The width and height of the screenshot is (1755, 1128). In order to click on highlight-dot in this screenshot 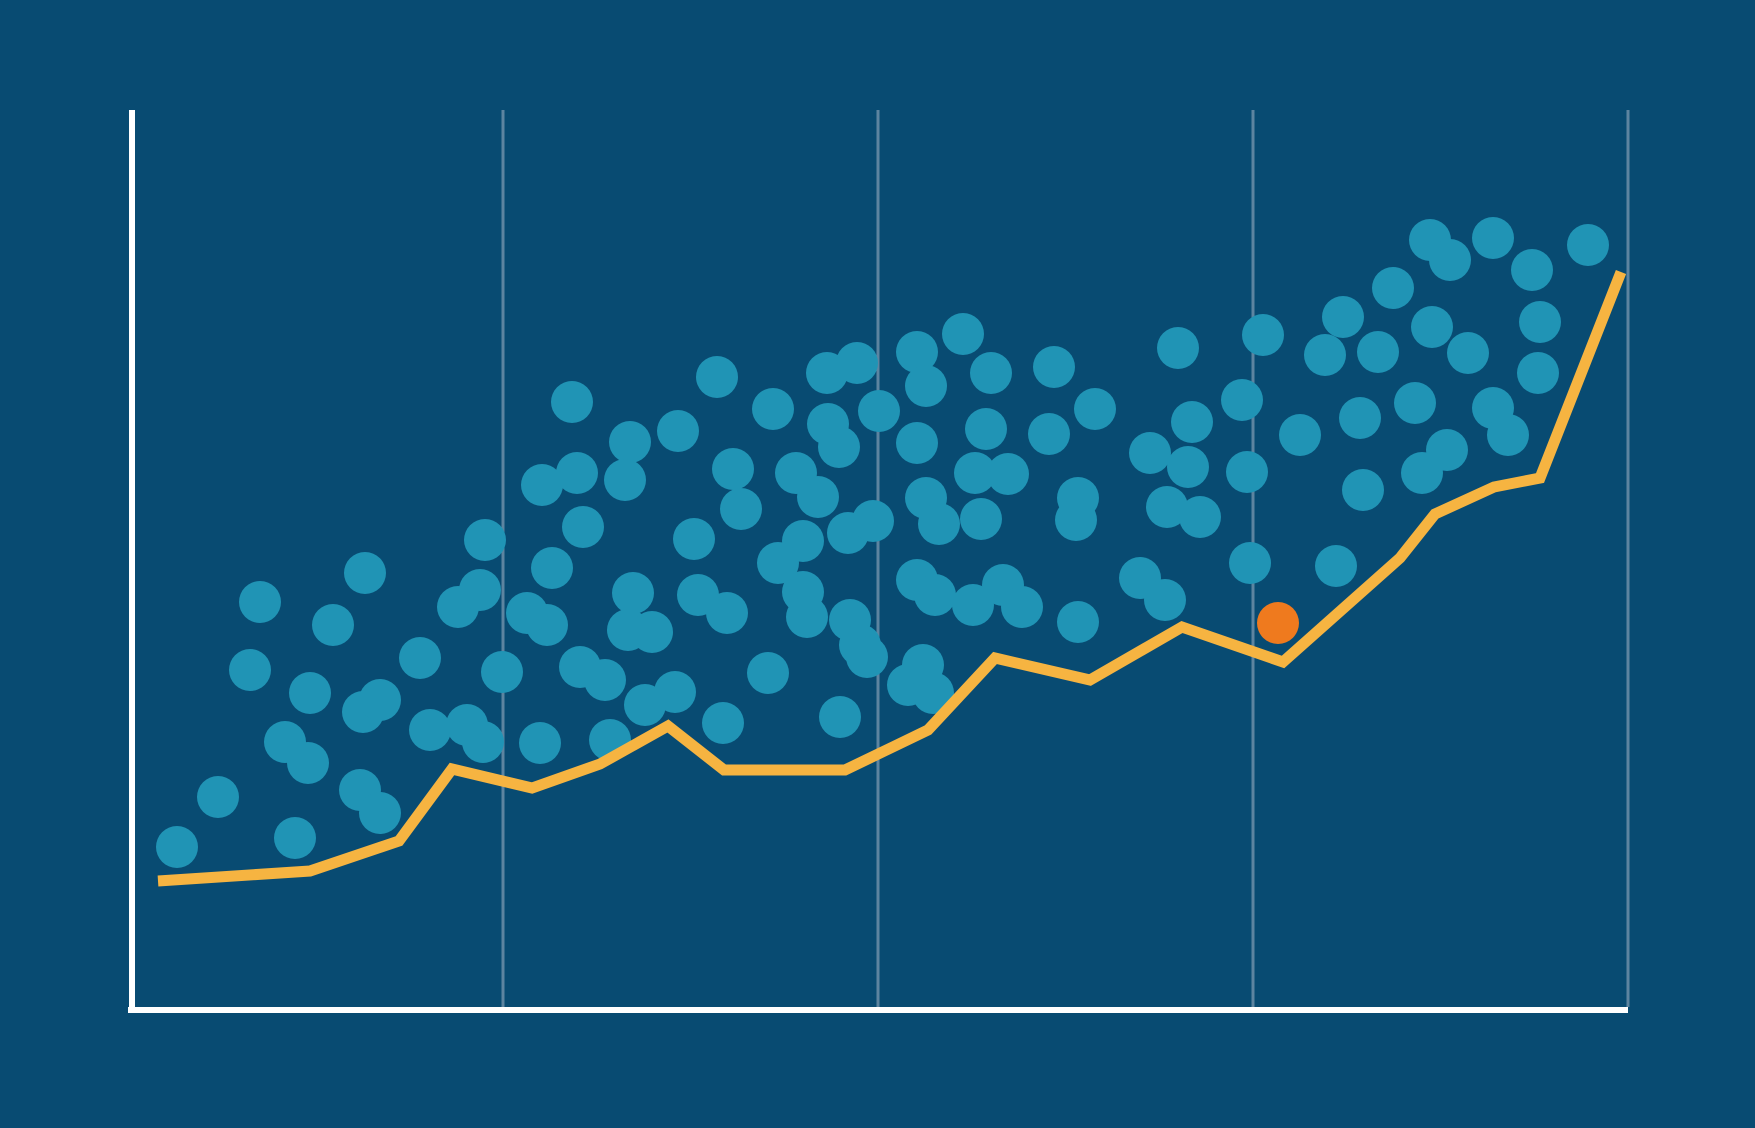, I will do `click(1278, 623)`.